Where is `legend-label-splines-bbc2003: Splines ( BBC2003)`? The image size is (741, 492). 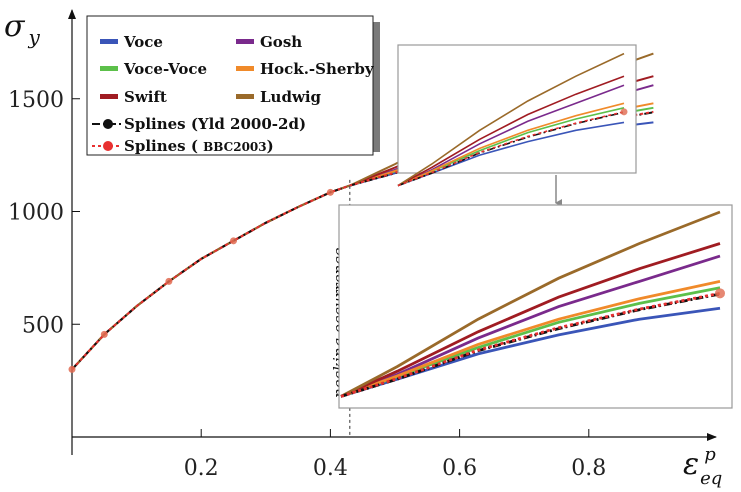
legend-label-splines-bbc2003: Splines ( BBC2003) is located at coordinates (199, 146).